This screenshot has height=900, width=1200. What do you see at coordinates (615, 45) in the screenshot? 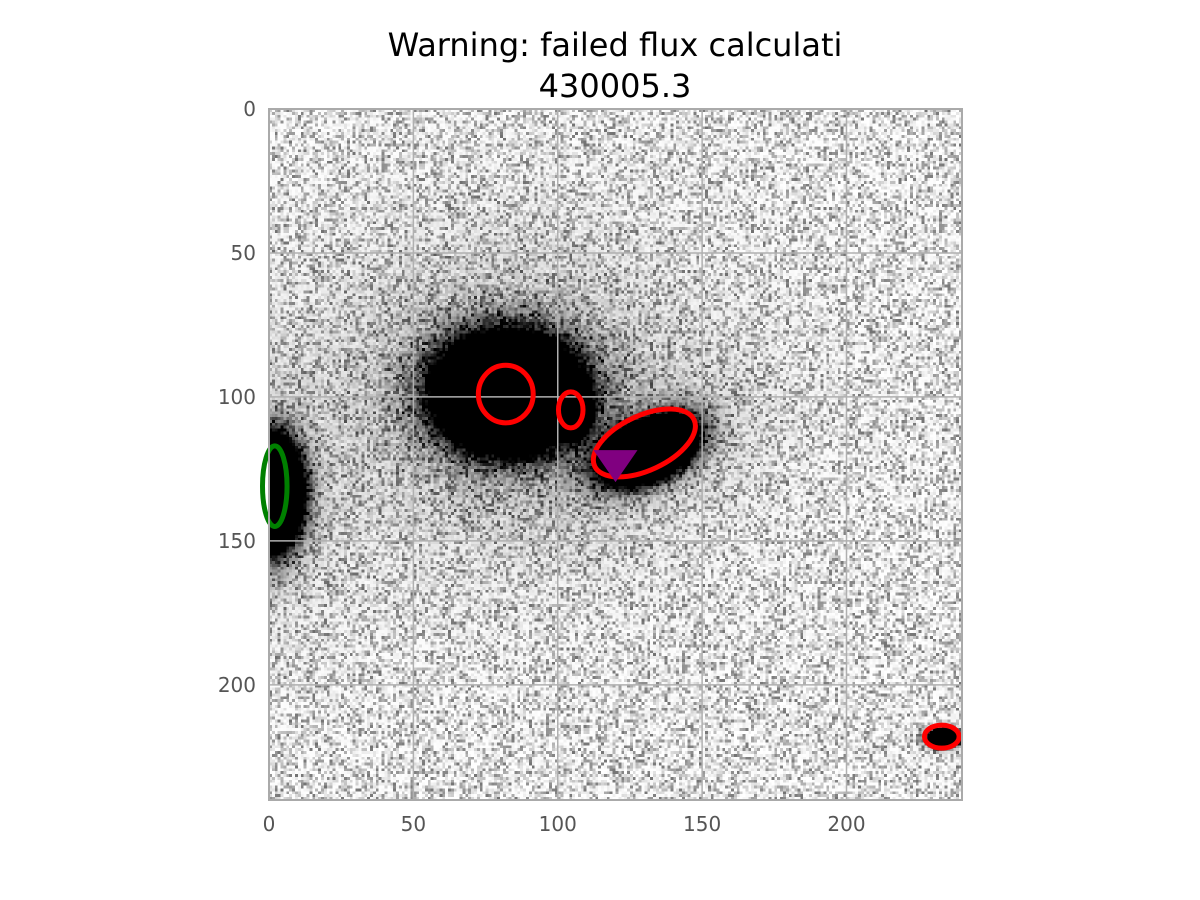
I see `chart-title: Warning: failed flux calculati` at bounding box center [615, 45].